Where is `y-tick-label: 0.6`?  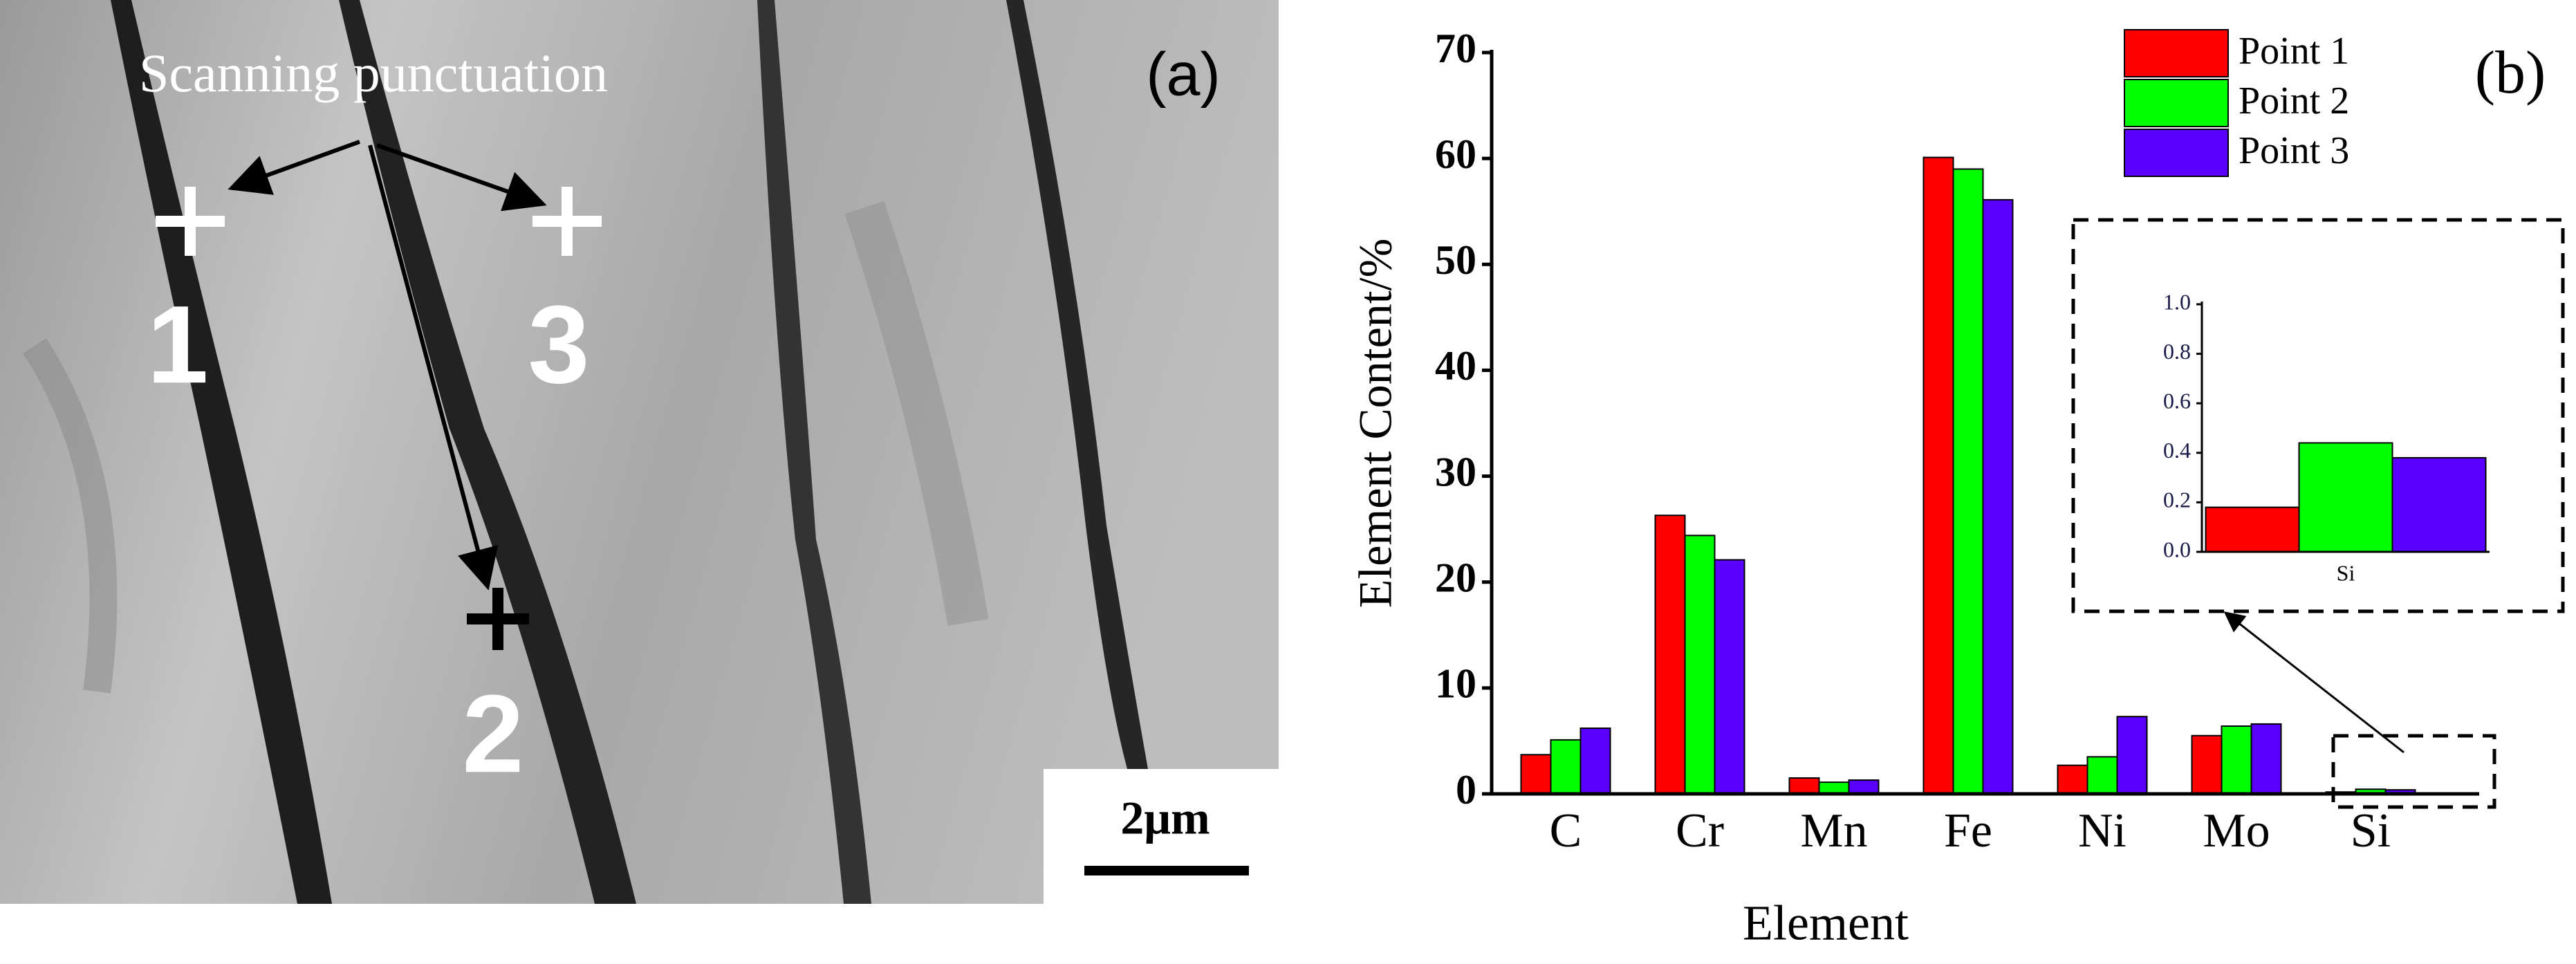 y-tick-label: 0.6 is located at coordinates (2177, 401).